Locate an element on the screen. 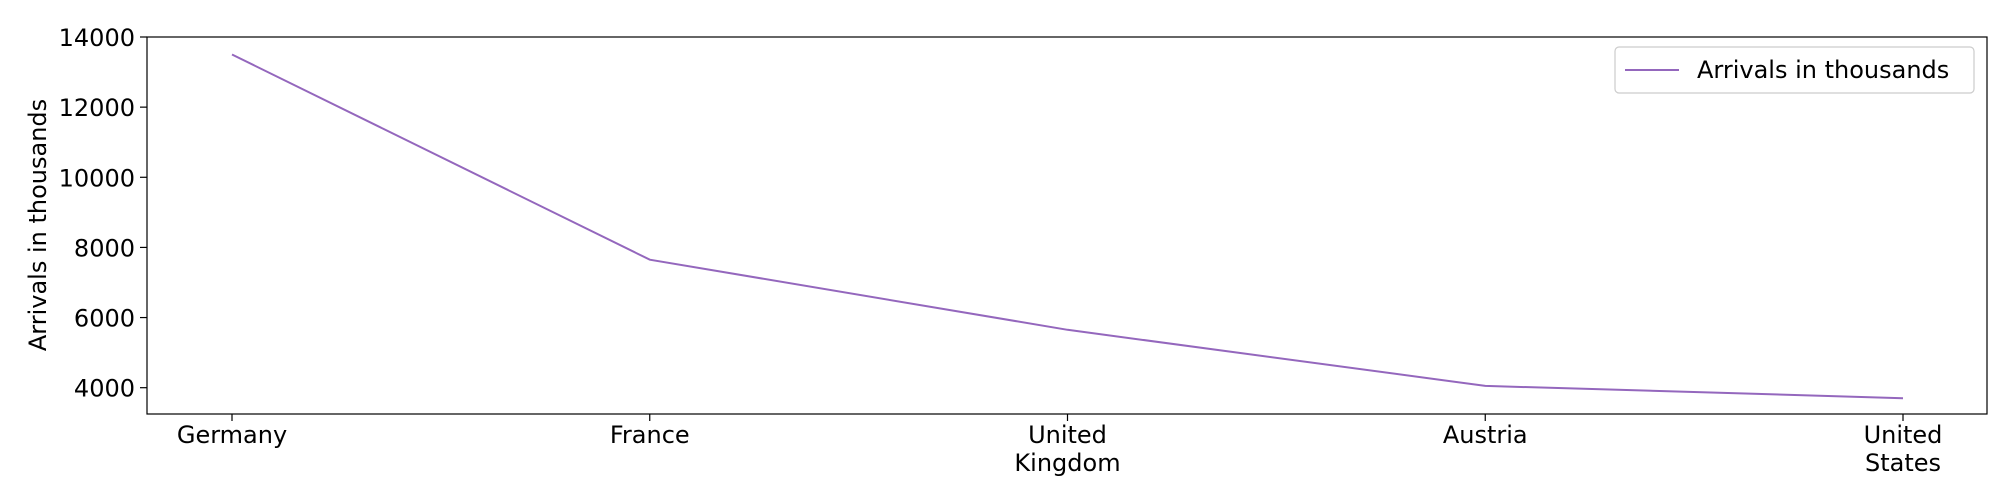  x-tick-label: Germany is located at coordinates (232, 435).